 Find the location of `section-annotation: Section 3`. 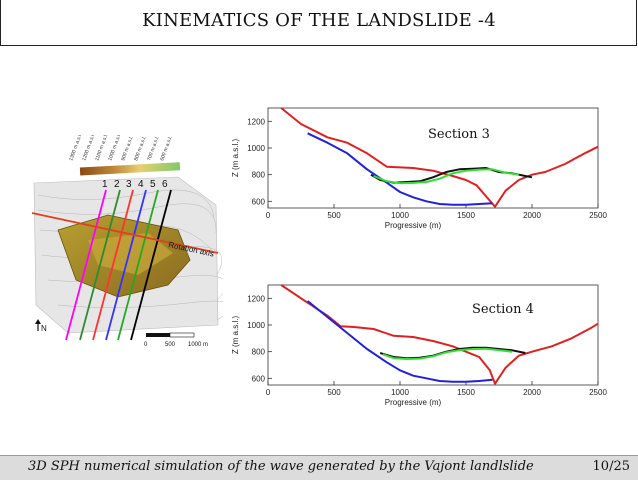

section-annotation: Section 3 is located at coordinates (459, 134).